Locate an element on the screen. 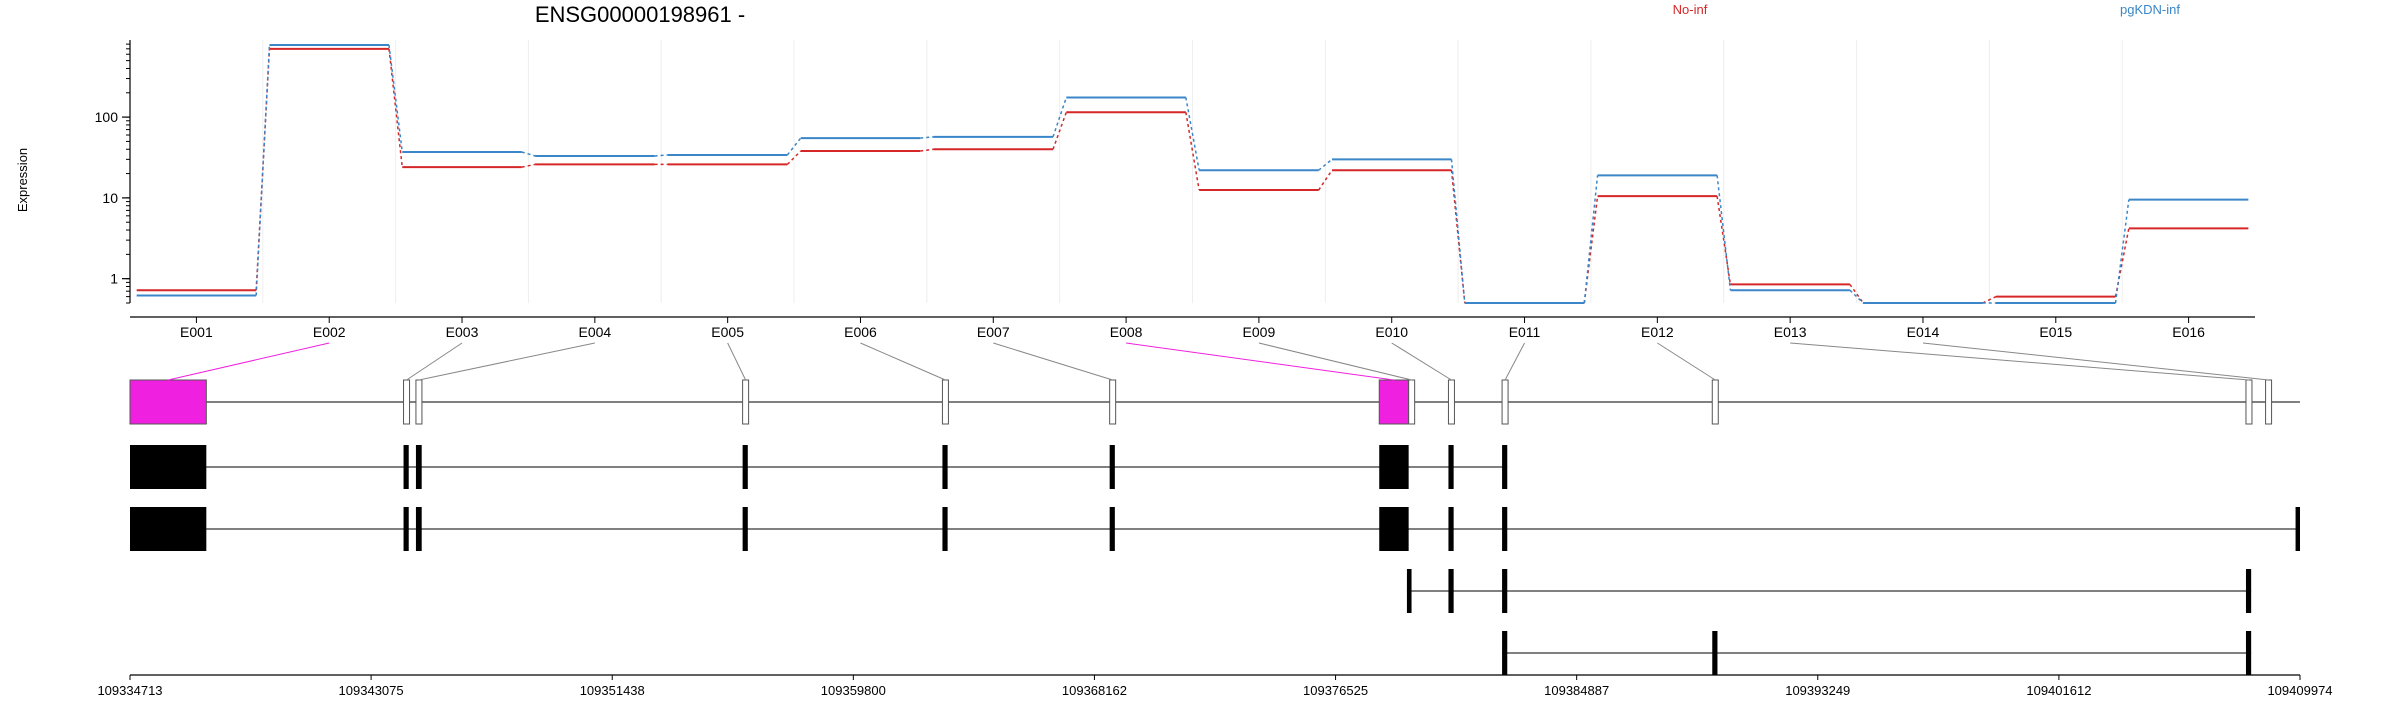  x-tick-label: E016 is located at coordinates (2188, 332).